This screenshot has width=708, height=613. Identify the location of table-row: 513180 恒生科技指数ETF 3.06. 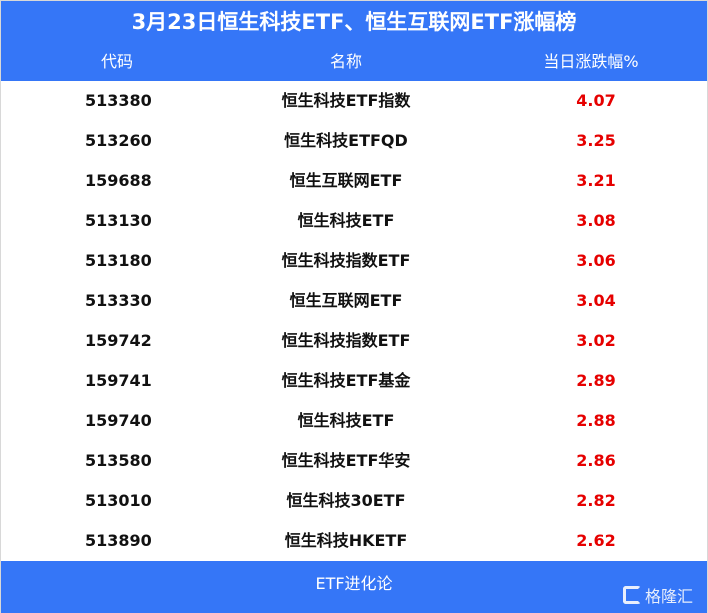
(354, 261).